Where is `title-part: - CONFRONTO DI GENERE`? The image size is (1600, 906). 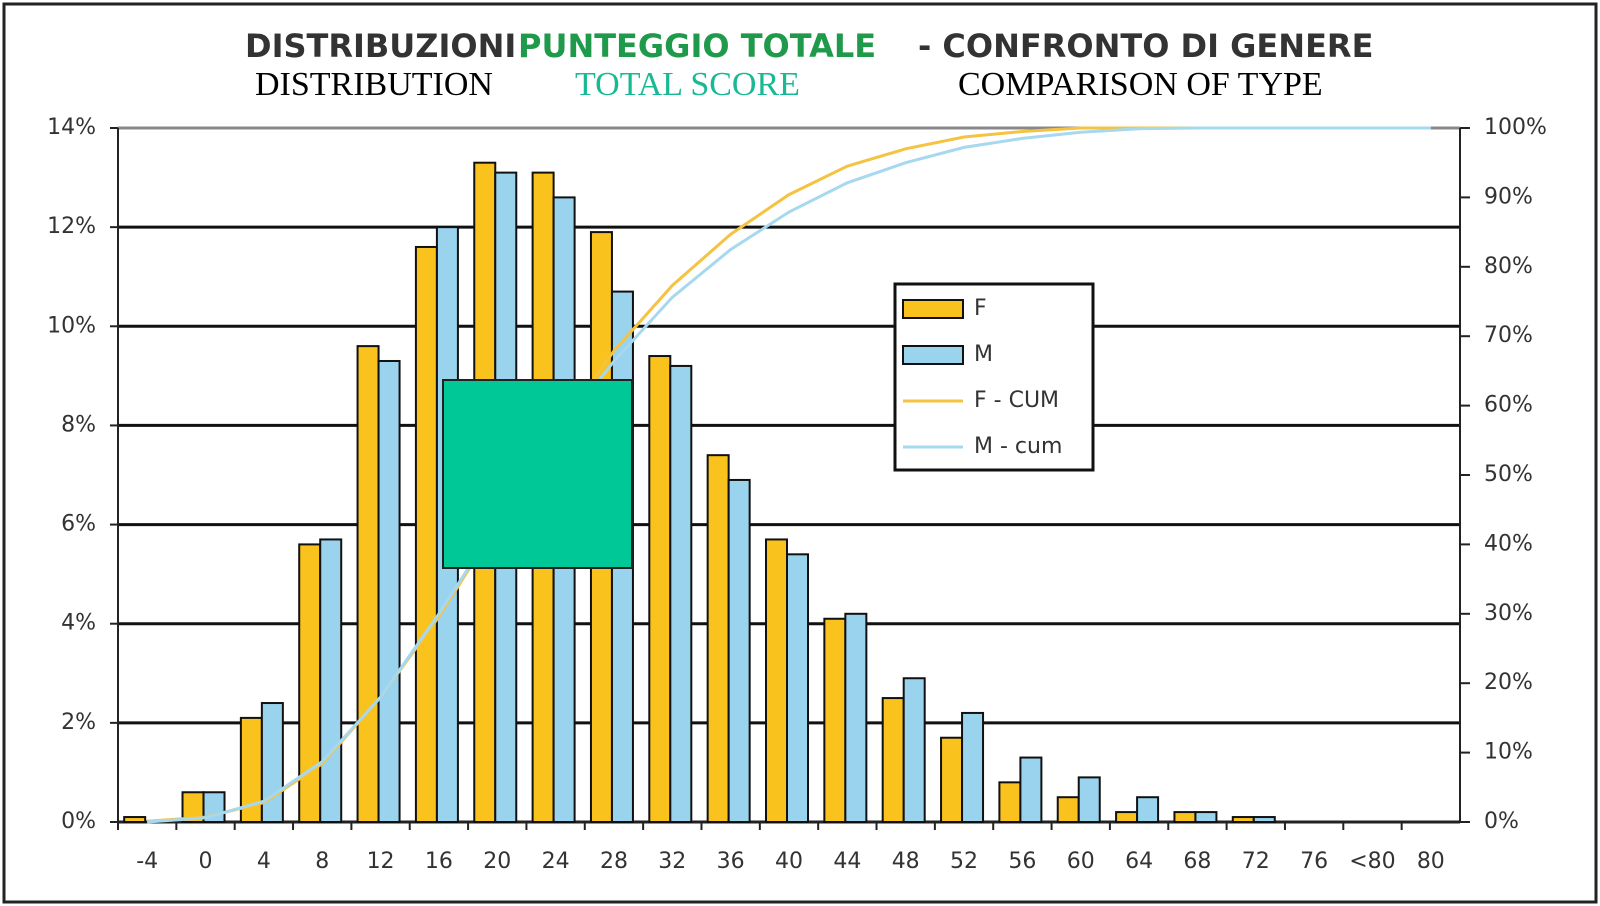 title-part: - CONFRONTO DI GENERE is located at coordinates (1145, 46).